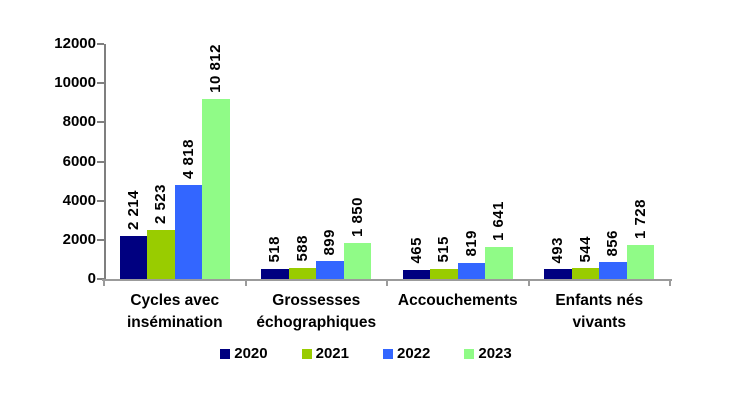  I want to click on bar-group: 518 588 899 1 850, so click(317, 161).